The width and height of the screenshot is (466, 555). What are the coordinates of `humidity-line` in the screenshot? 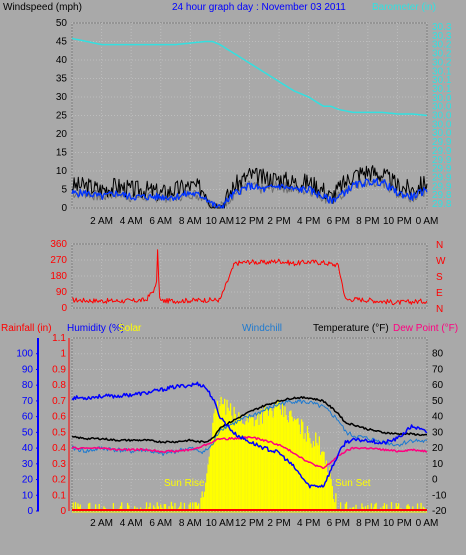 It's located at (249, 435).